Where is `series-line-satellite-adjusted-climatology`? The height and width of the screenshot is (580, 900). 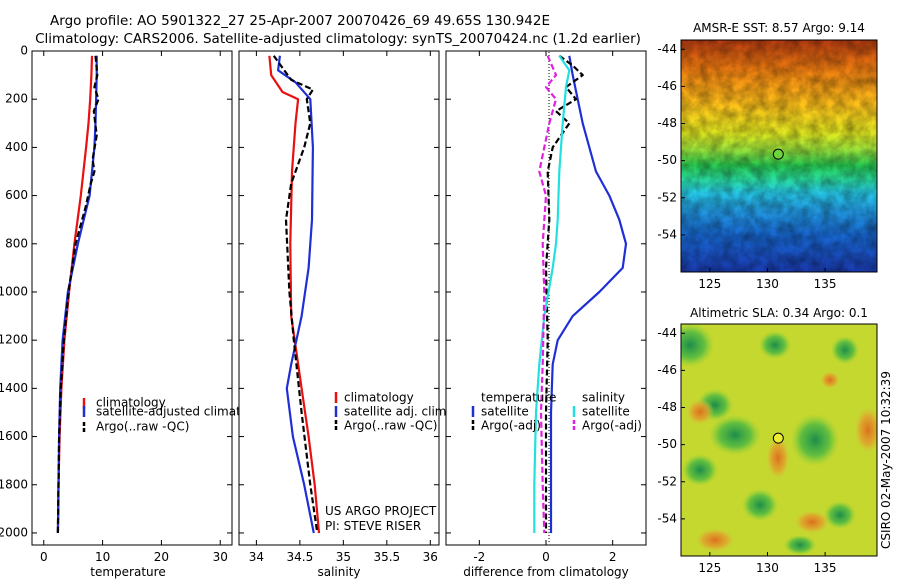
series-line-satellite-adjusted-climatology is located at coordinates (77, 294).